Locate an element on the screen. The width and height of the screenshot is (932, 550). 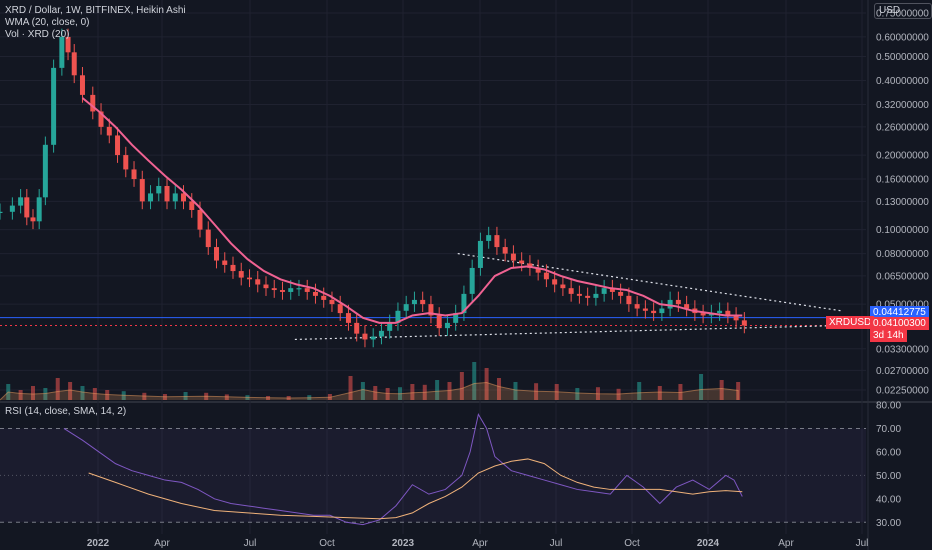
rsi-line is located at coordinates (403, 469).